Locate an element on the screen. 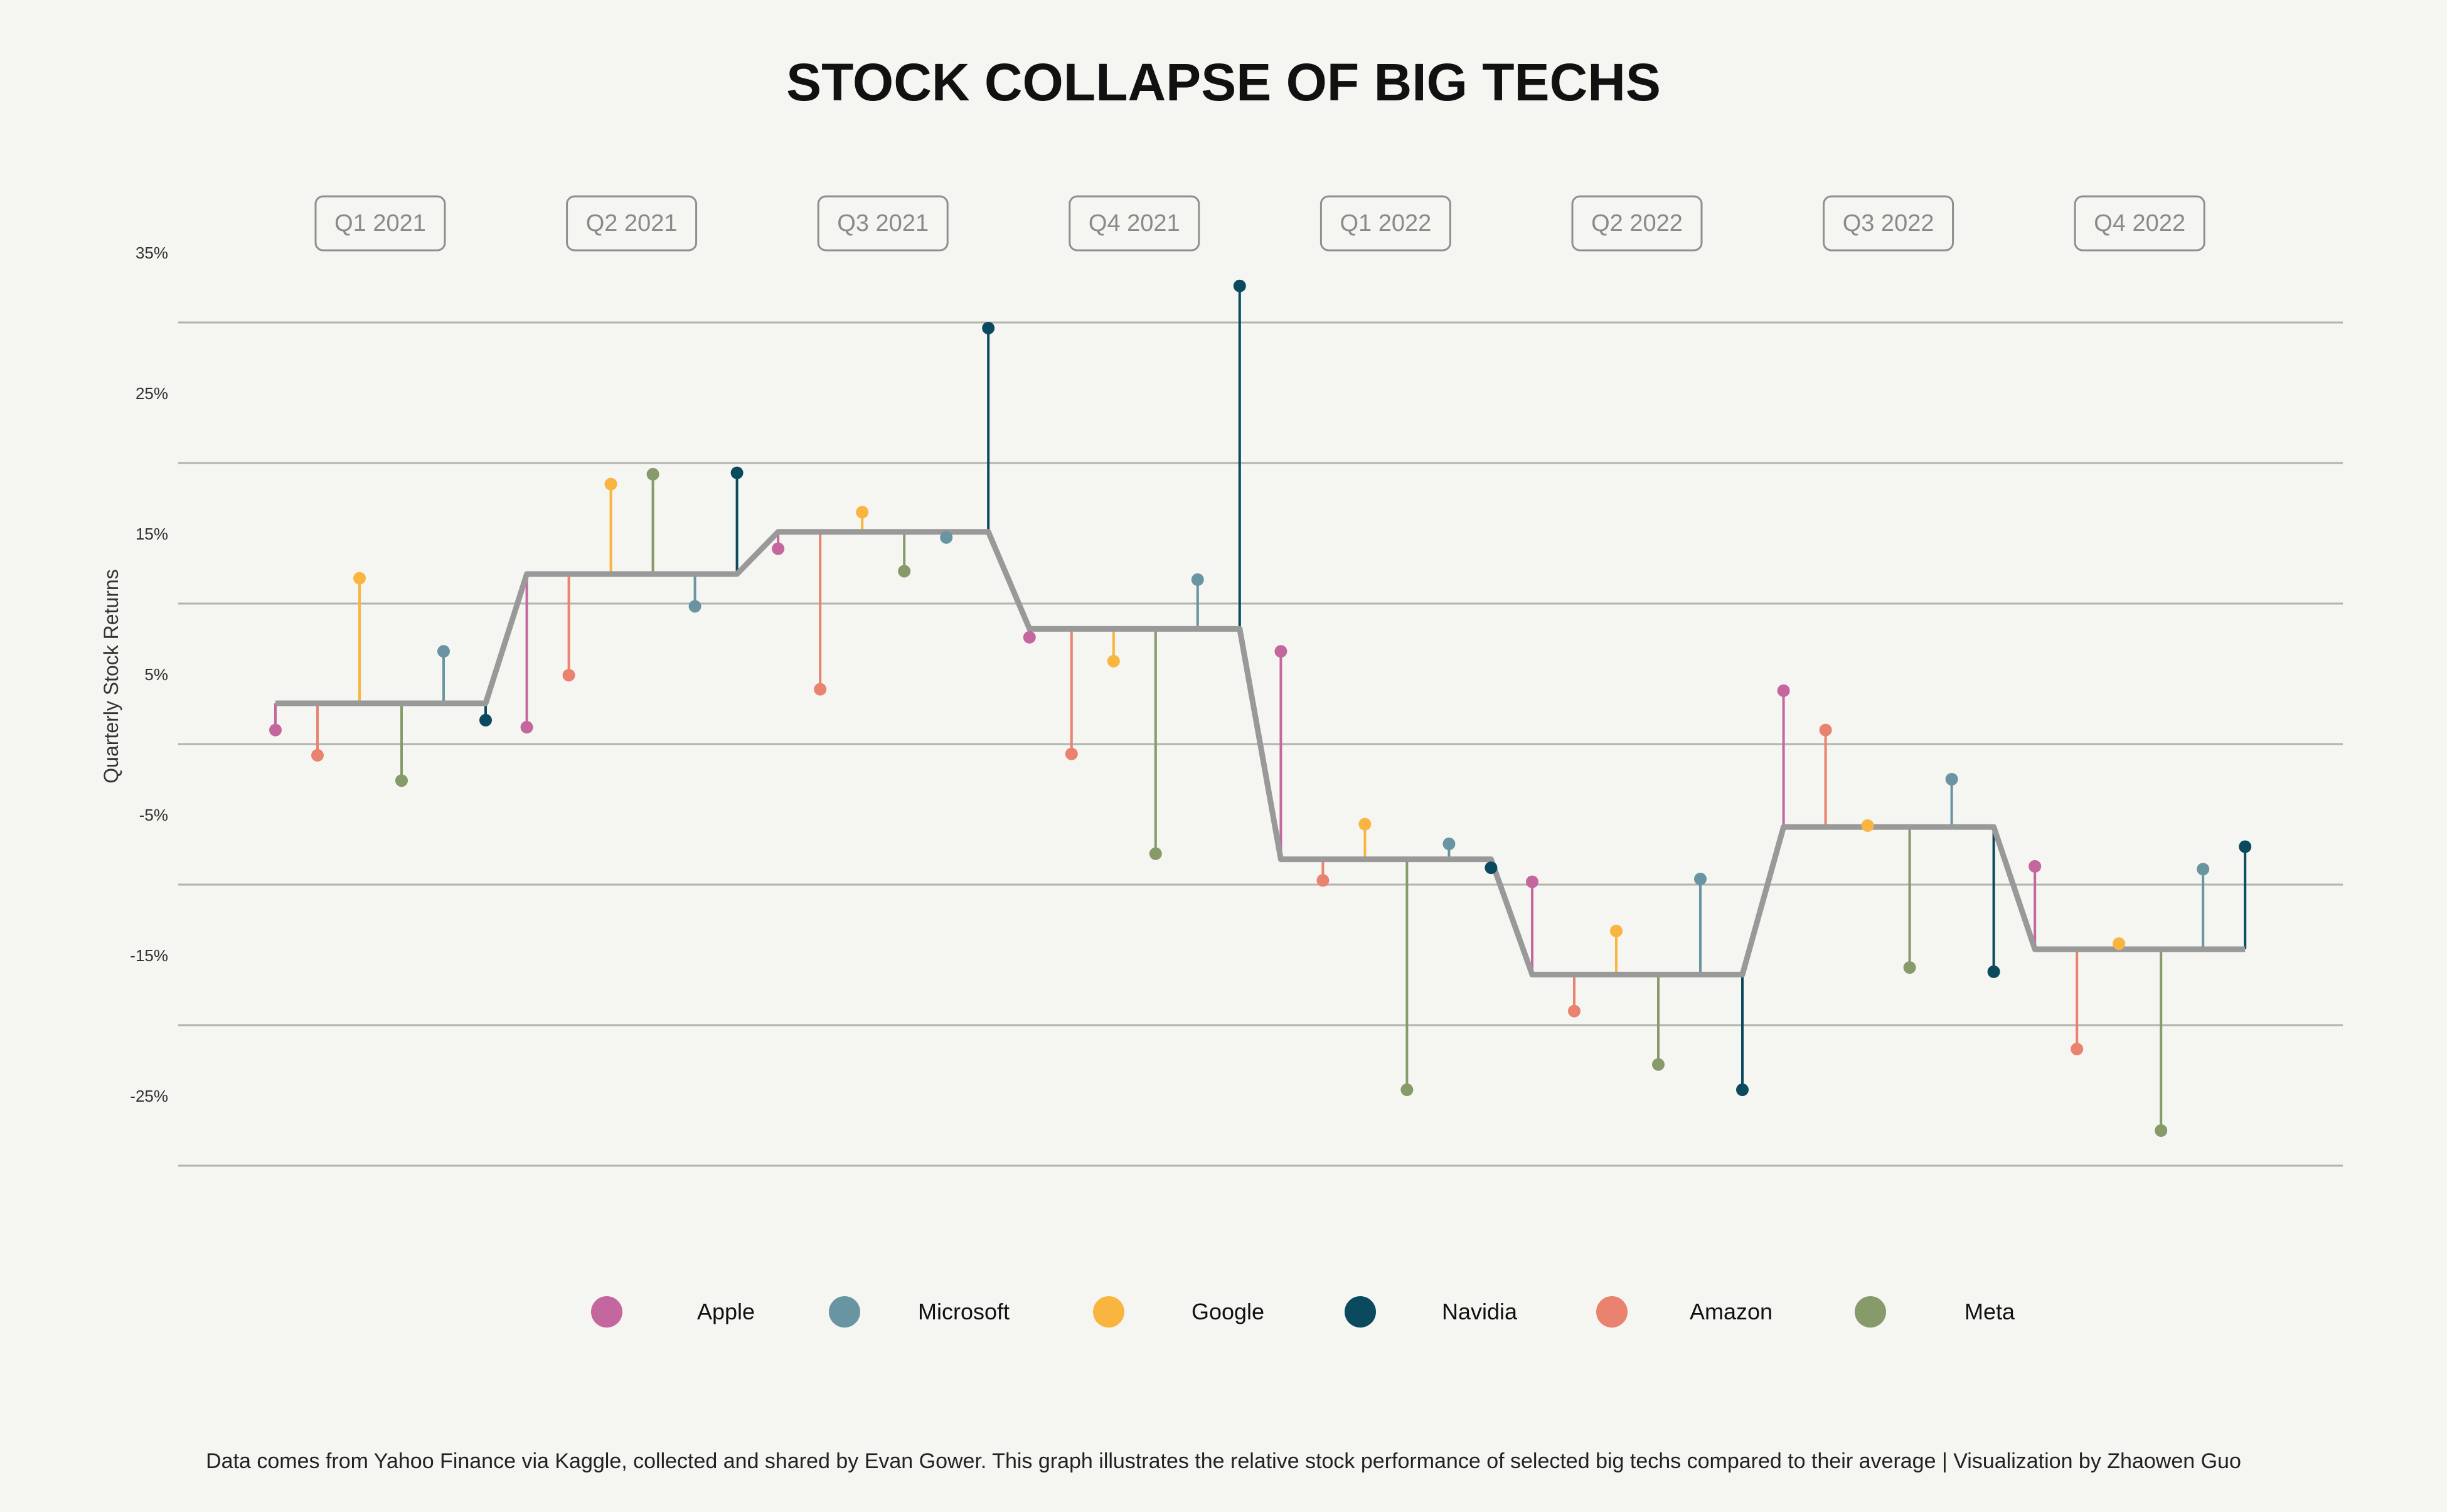 The height and width of the screenshot is (1512, 2447). legend-item-apple: Apple is located at coordinates (673, 1312).